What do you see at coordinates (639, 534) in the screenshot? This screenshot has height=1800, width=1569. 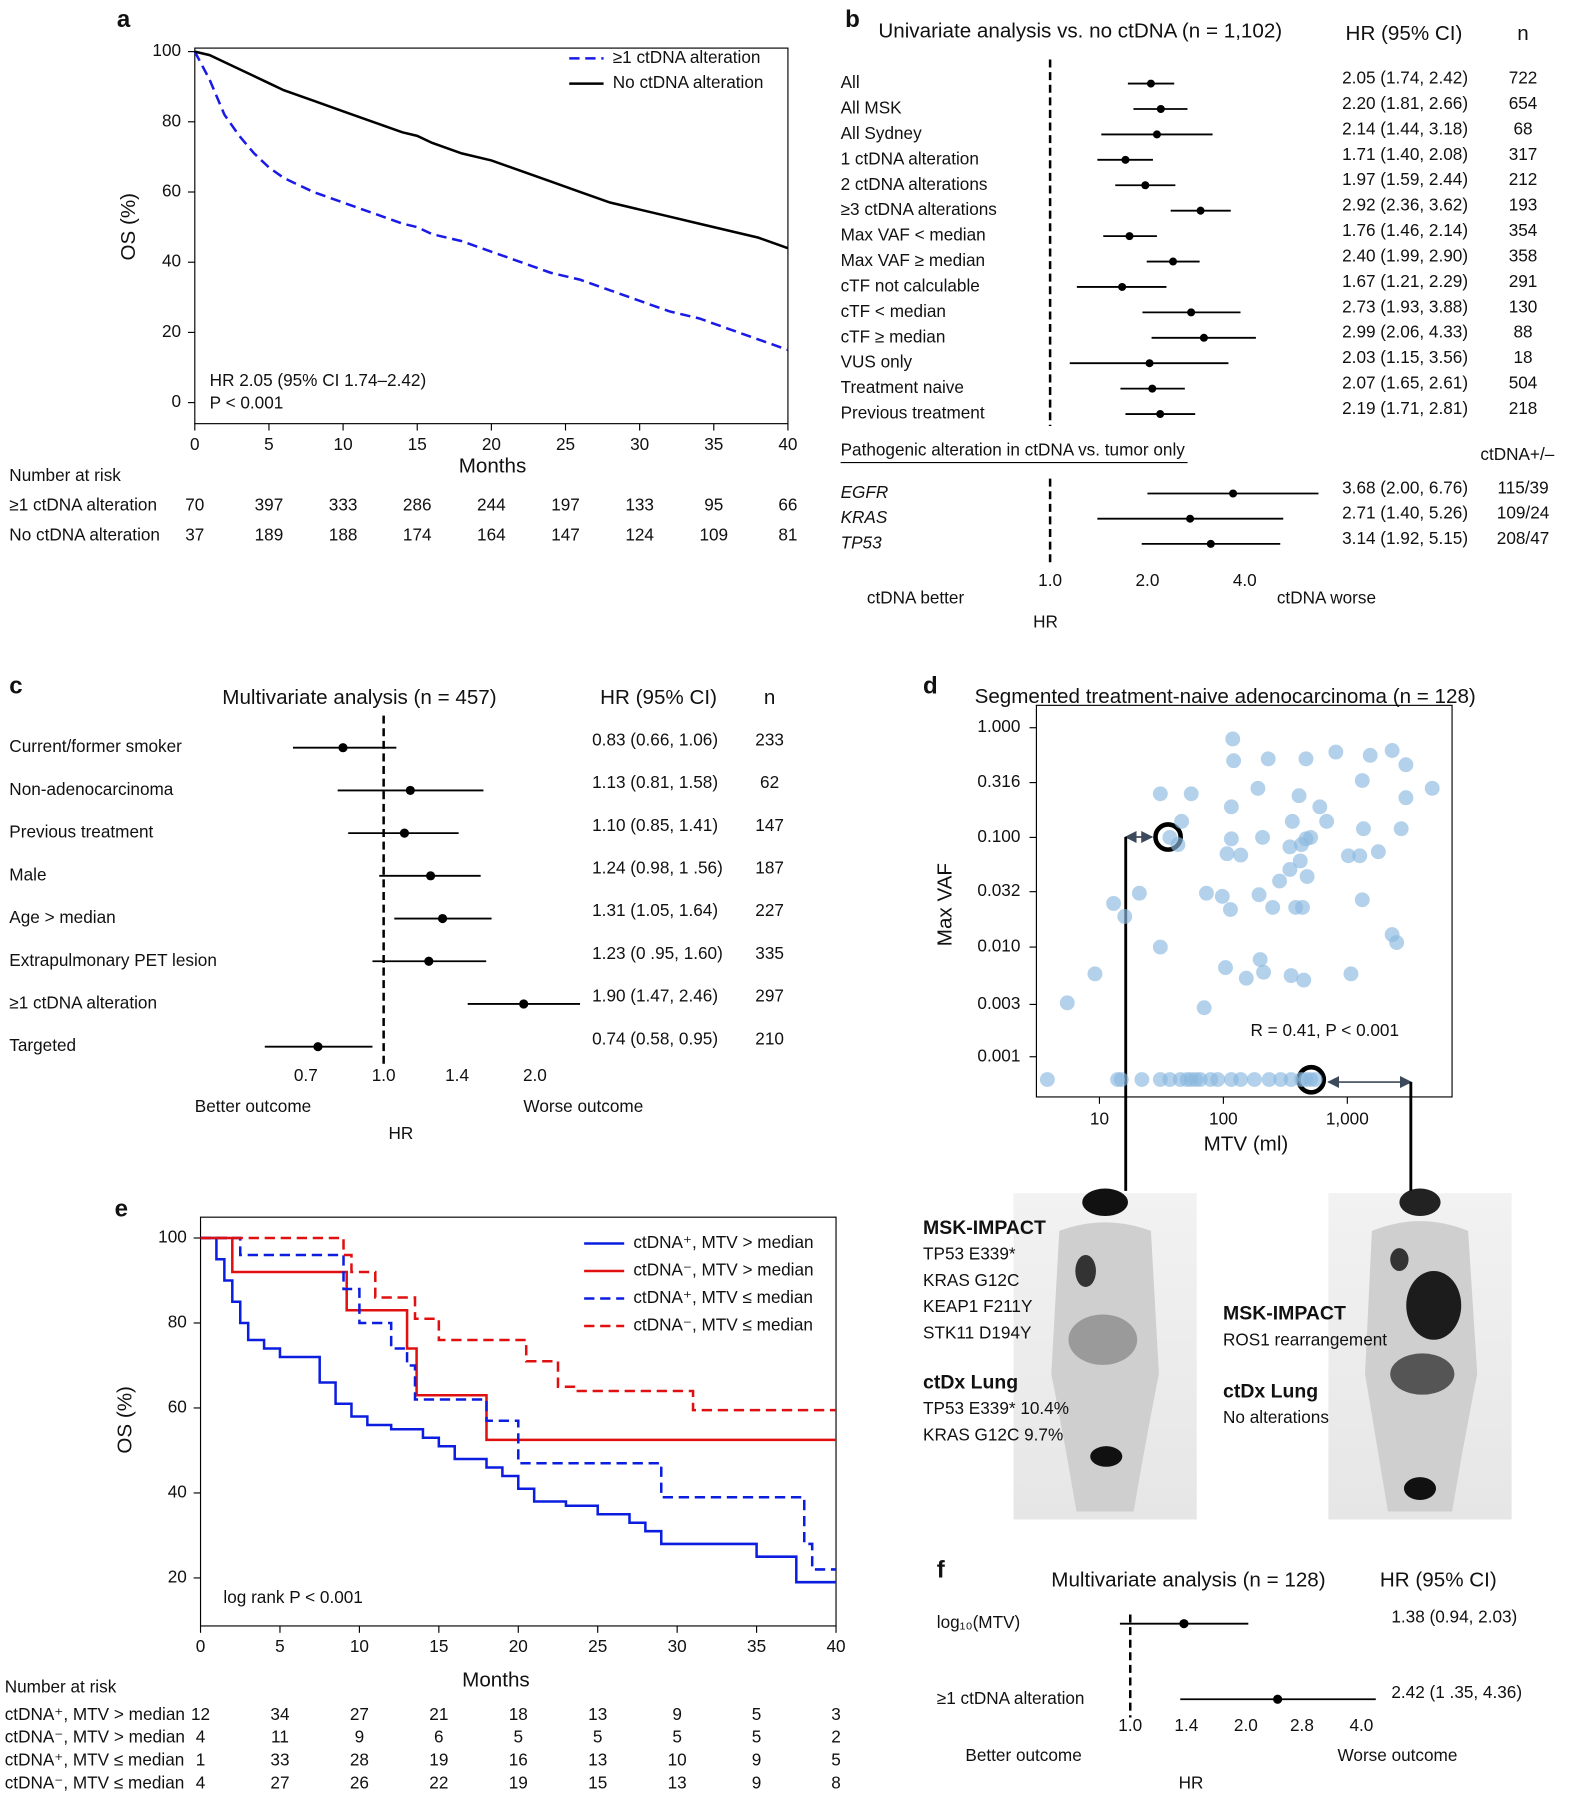 I see `risk-count: 124` at bounding box center [639, 534].